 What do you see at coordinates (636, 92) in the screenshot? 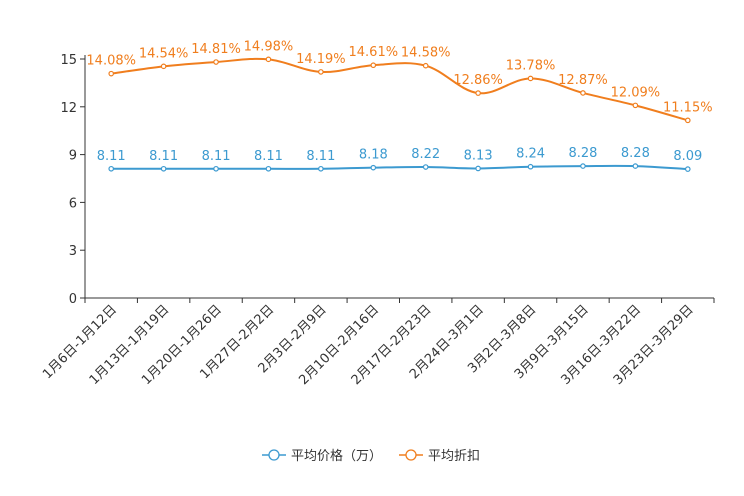
I see `data-label: 12.09%` at bounding box center [636, 92].